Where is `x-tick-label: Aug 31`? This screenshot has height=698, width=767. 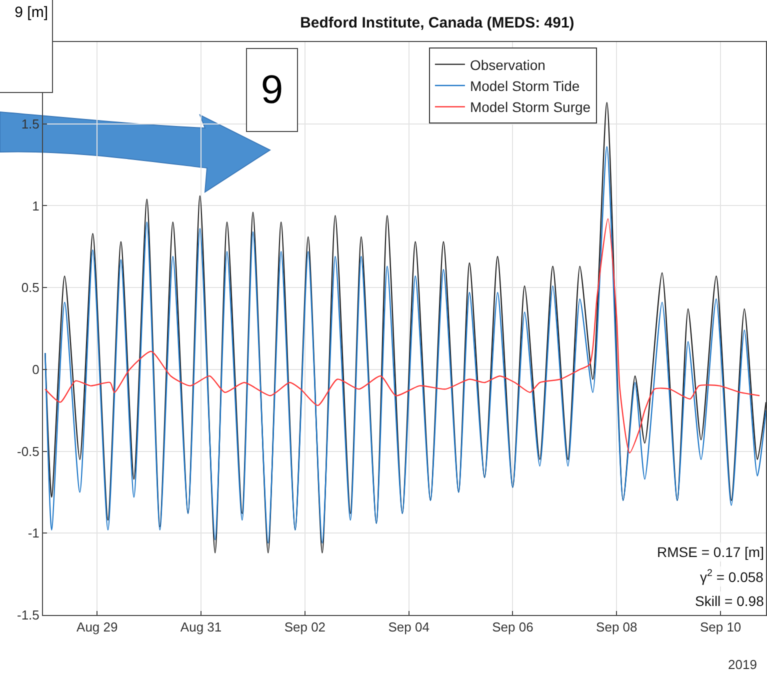
x-tick-label: Aug 31 is located at coordinates (201, 627).